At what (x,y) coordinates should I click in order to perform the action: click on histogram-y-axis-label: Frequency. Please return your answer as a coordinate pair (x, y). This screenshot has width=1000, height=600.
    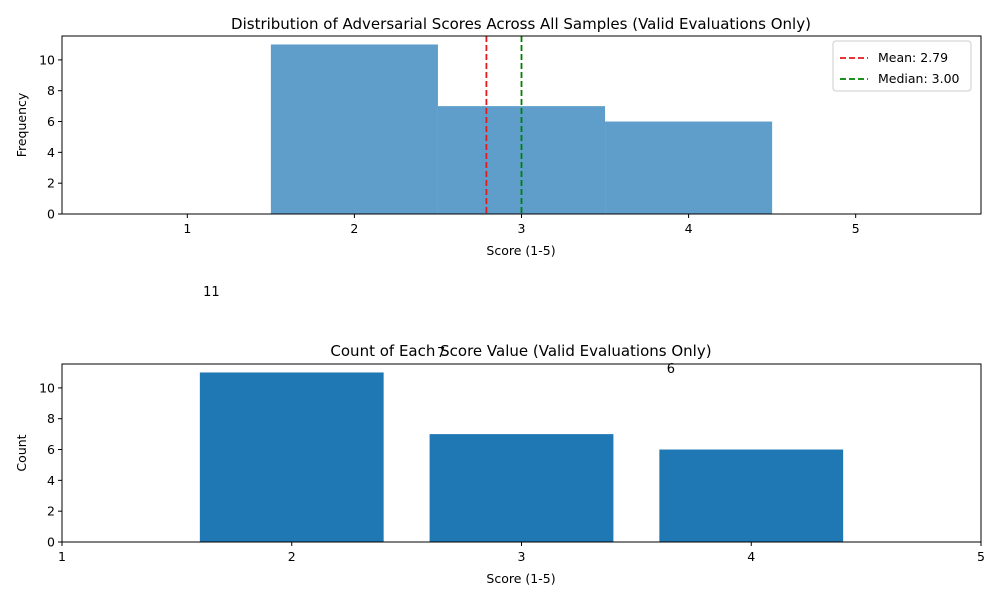
    Looking at the image, I should click on (21, 124).